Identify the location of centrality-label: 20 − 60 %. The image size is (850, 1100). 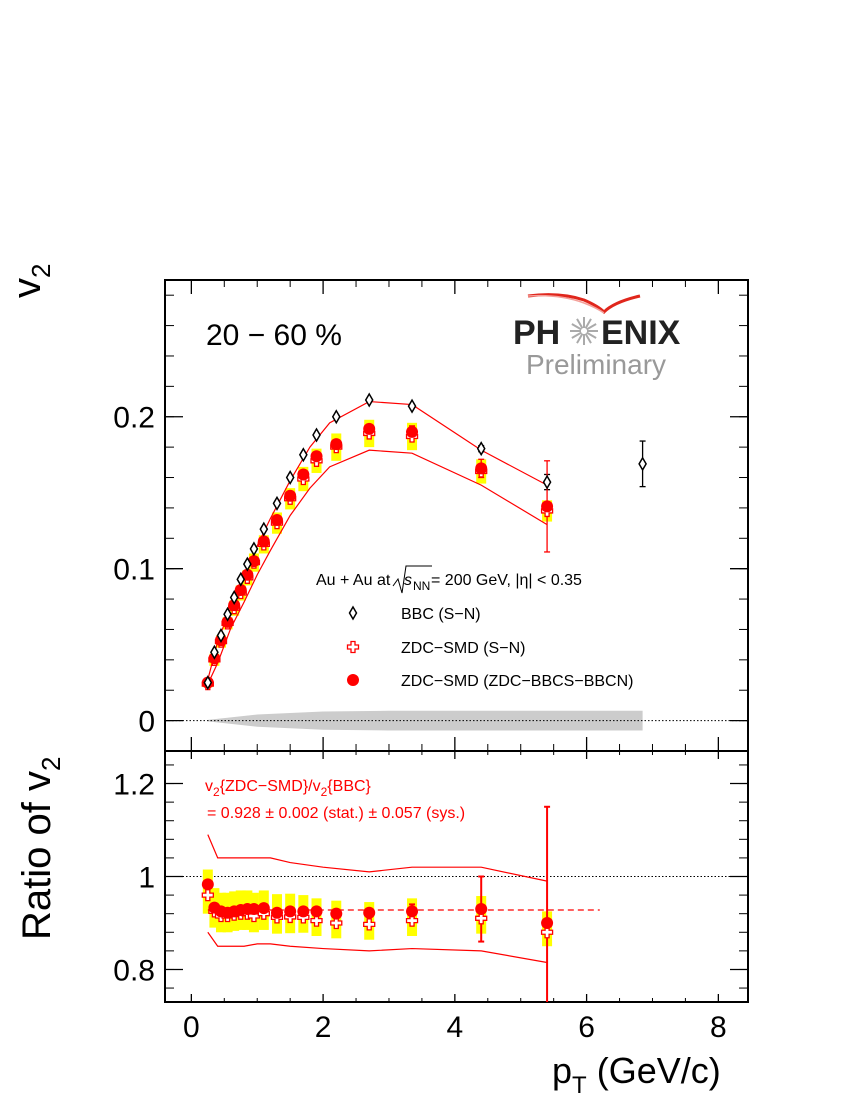
(274, 335).